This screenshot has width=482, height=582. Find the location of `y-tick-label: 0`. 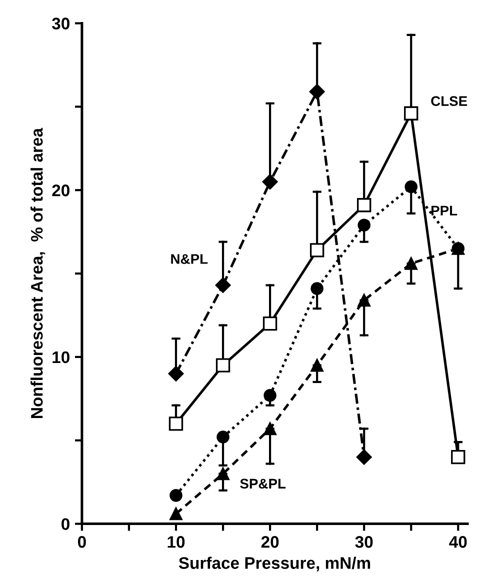

y-tick-label: 0 is located at coordinates (66, 524).